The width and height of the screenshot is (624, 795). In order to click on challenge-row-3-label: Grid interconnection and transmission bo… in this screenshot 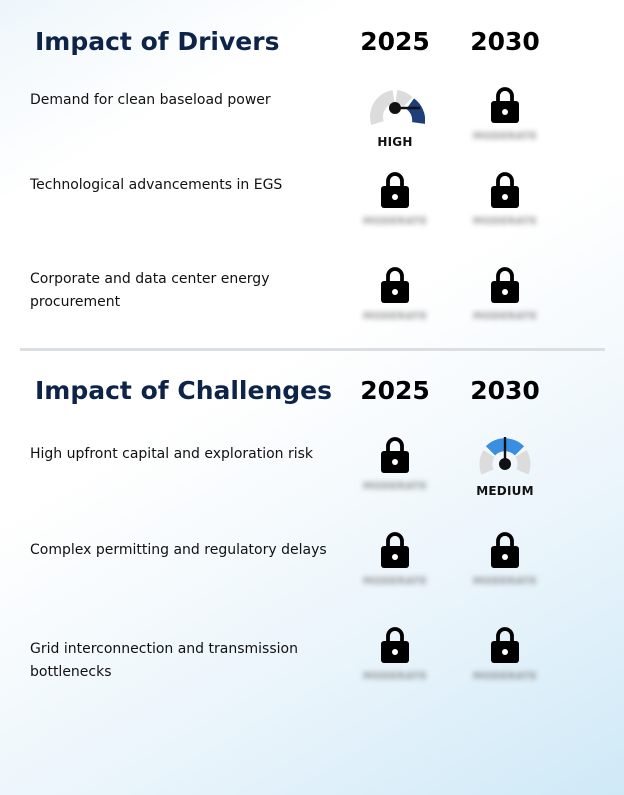, I will do `click(164, 660)`.